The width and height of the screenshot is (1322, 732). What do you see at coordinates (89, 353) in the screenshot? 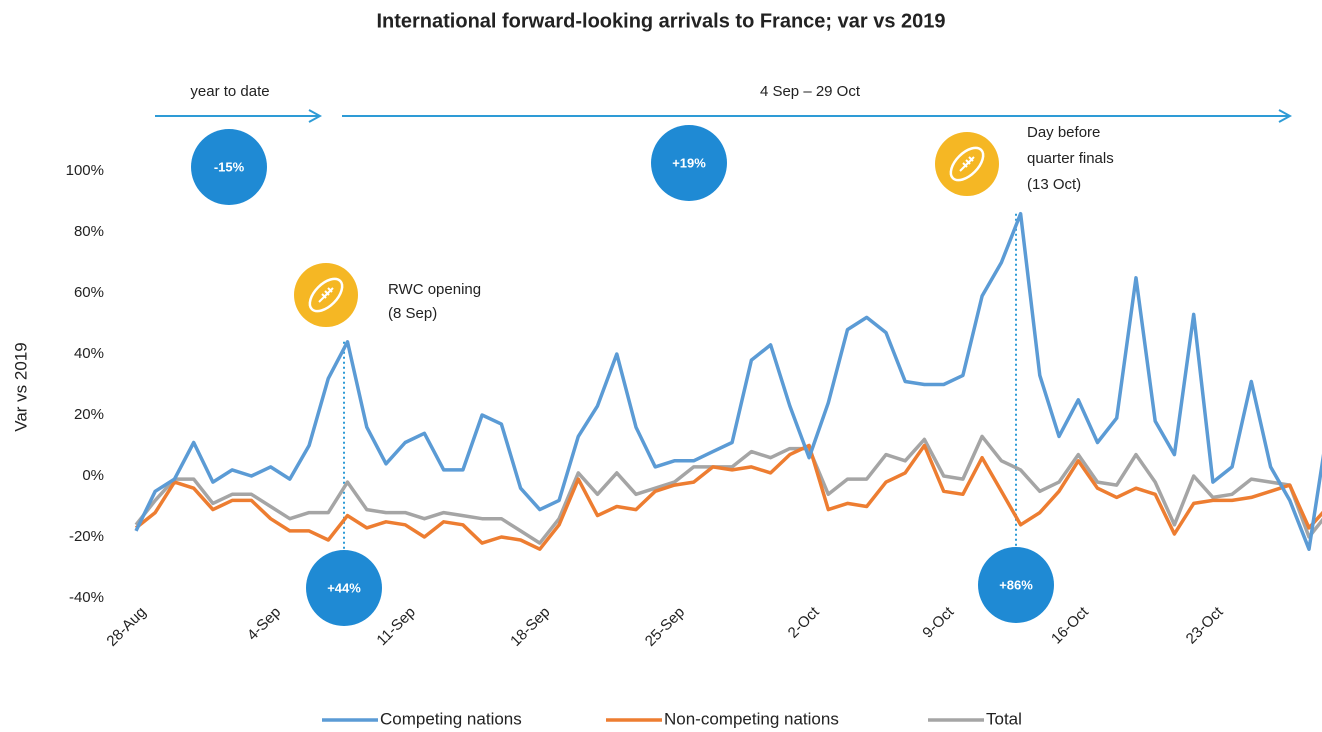
I see `y-tick-label: 40%` at bounding box center [89, 353].